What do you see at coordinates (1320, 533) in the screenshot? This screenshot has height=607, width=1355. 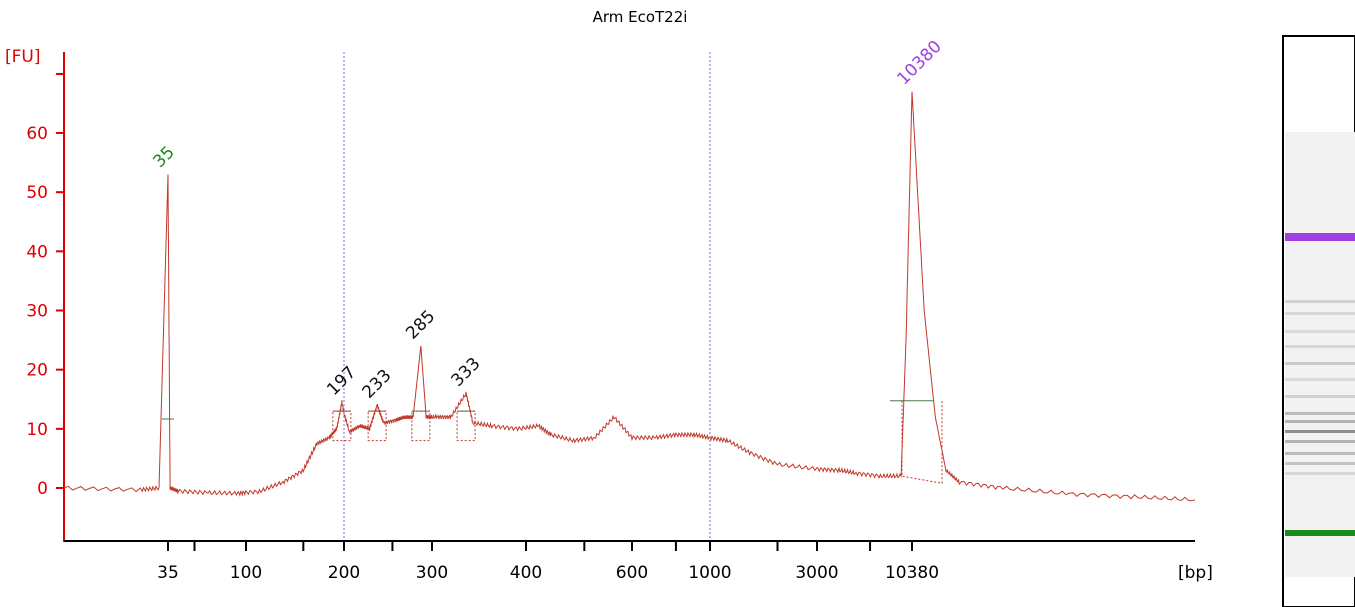 I see `gel-lower-marker-band` at bounding box center [1320, 533].